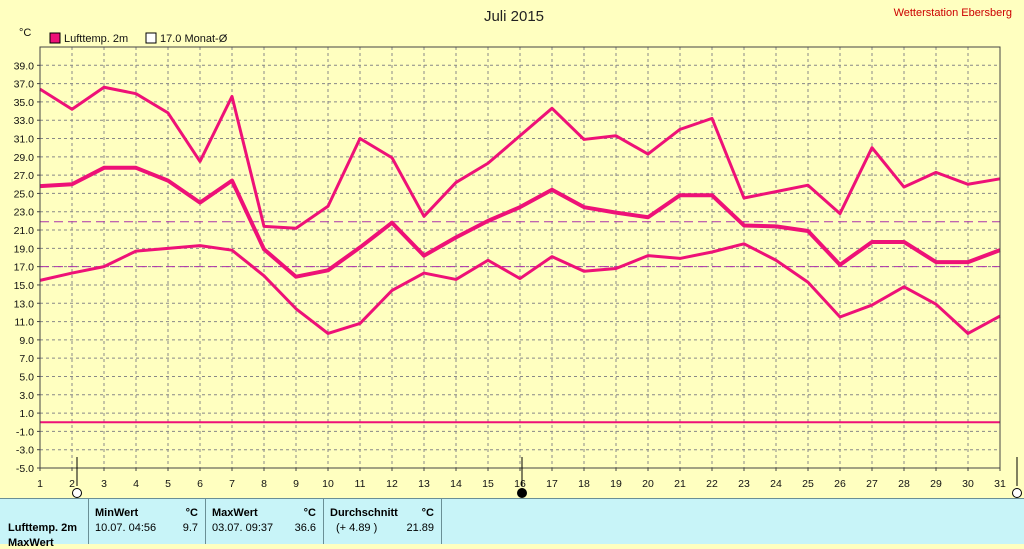 The image size is (1024, 549). I want to click on x-tick-label: 22, so click(712, 484).